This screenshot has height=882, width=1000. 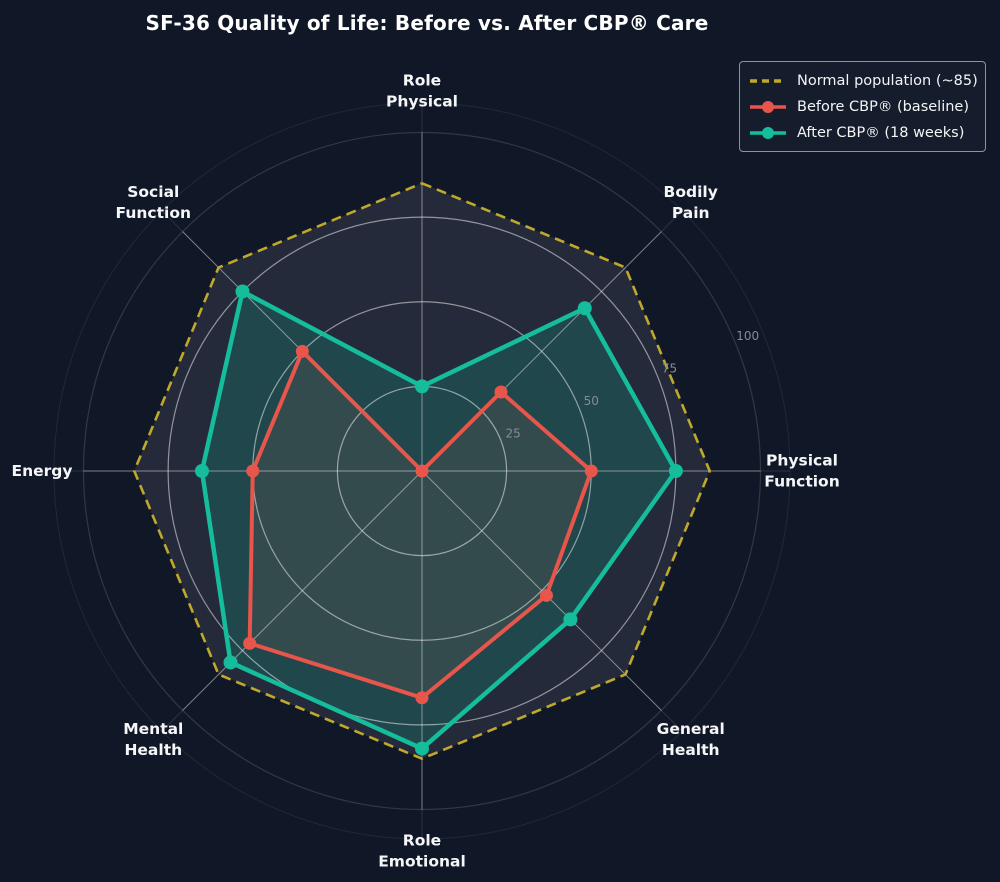 What do you see at coordinates (691, 739) in the screenshot?
I see `axis-label-general-health: General Health` at bounding box center [691, 739].